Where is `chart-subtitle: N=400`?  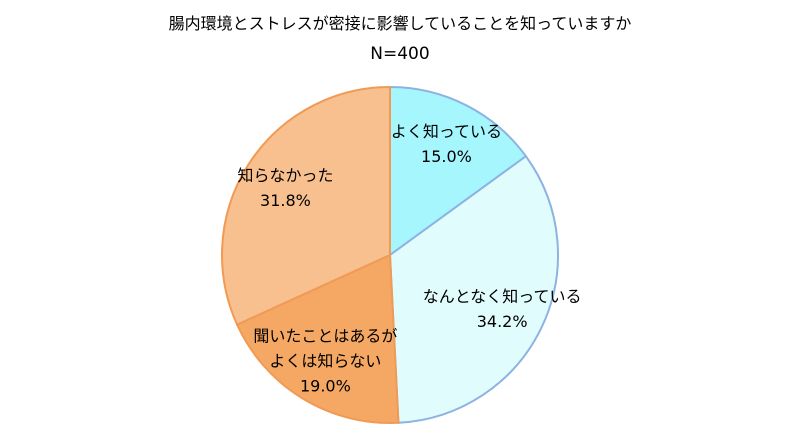 chart-subtitle: N=400 is located at coordinates (400, 54).